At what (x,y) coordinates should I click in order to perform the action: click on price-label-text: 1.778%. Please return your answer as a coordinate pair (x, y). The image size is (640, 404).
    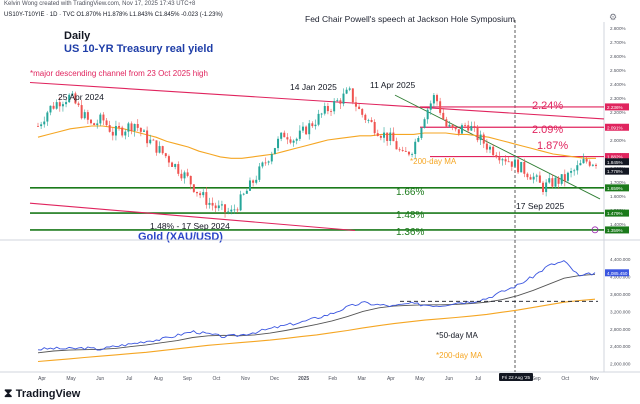
    Looking at the image, I should click on (615, 171).